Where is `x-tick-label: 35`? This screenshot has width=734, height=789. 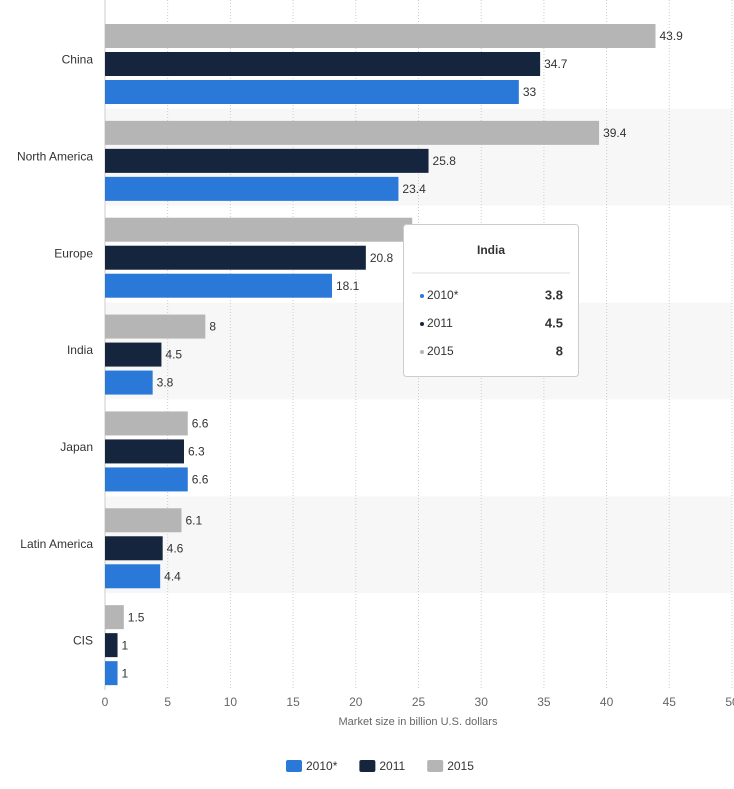 x-tick-label: 35 is located at coordinates (544, 702).